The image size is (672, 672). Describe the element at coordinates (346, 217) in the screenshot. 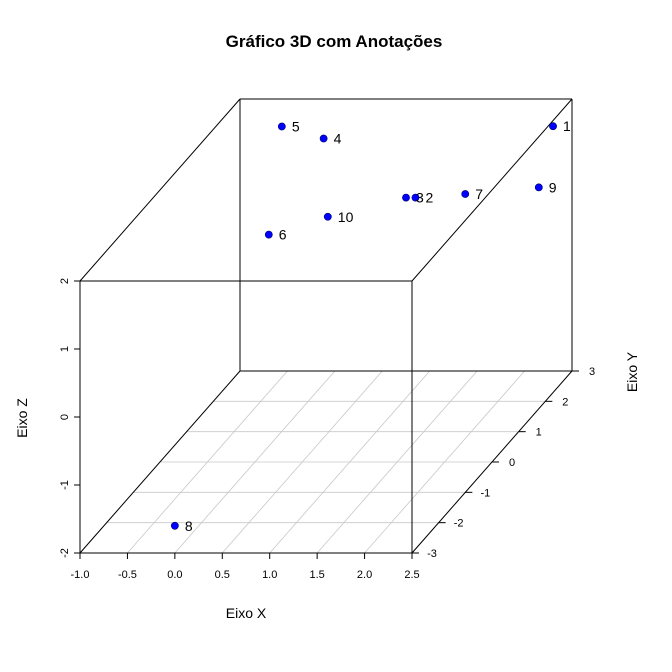

I see `point-label-10: 10` at that location.